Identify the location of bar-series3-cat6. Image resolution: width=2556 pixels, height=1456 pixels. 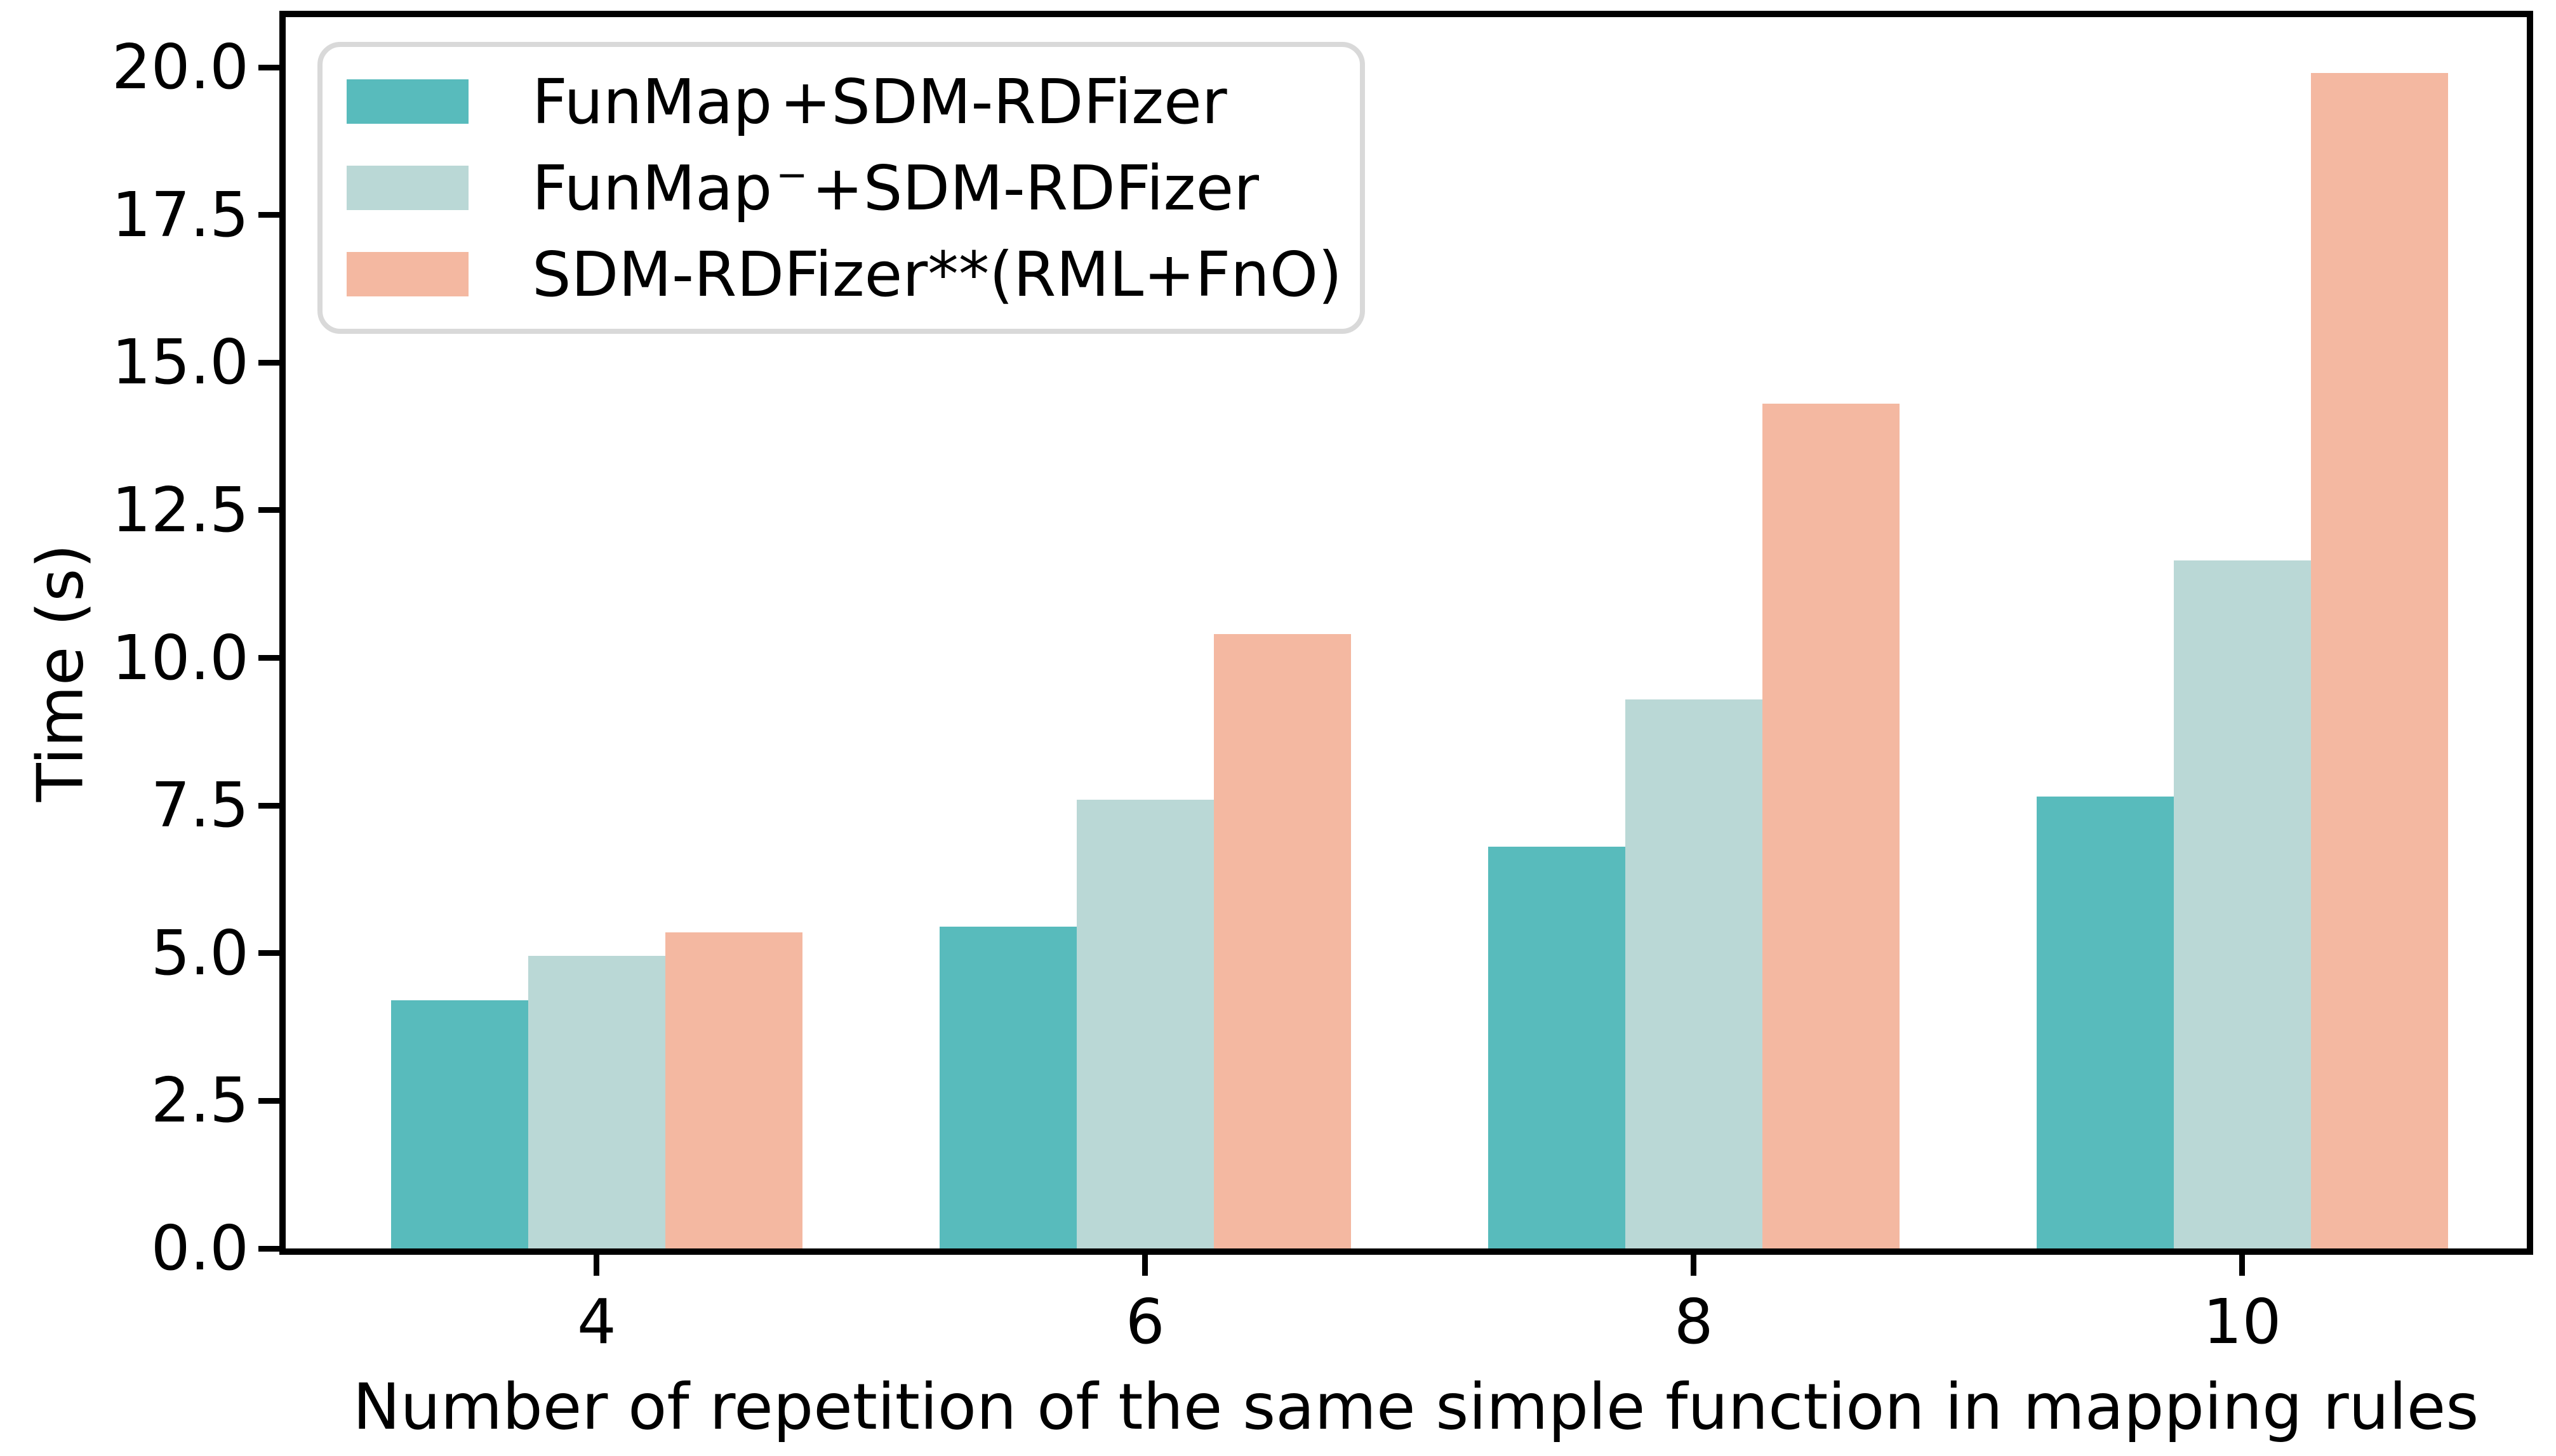
(1282, 941).